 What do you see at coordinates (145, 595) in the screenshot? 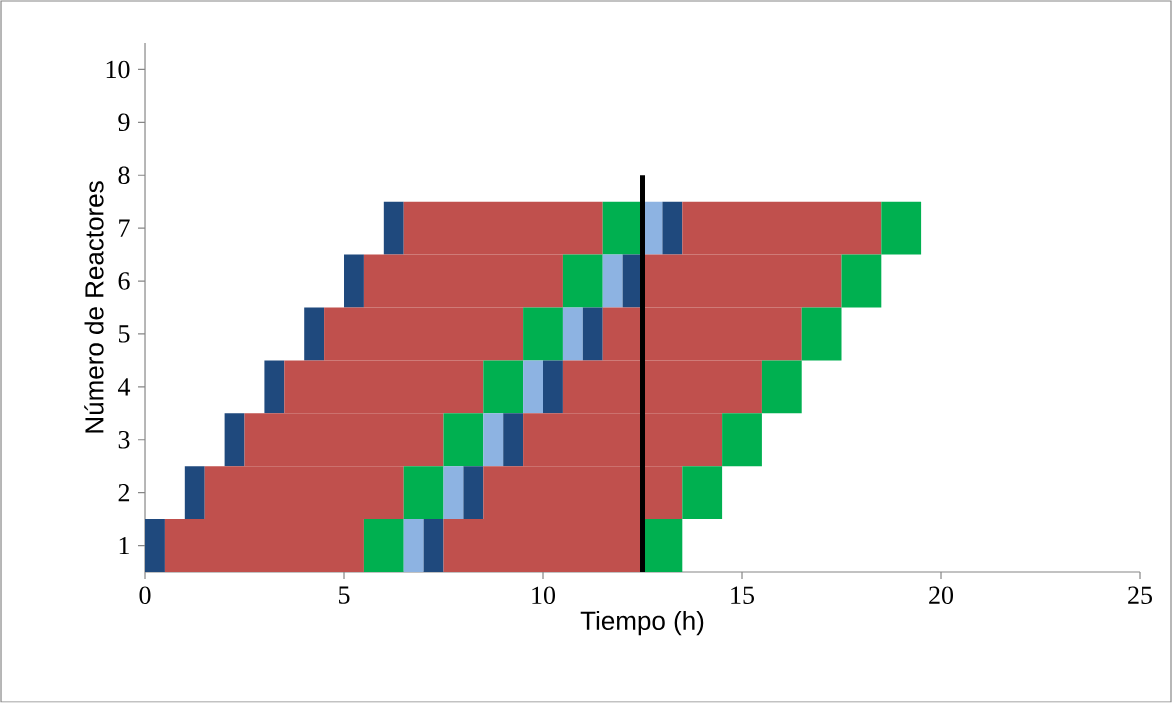
I see `x-tick-label: 0` at bounding box center [145, 595].